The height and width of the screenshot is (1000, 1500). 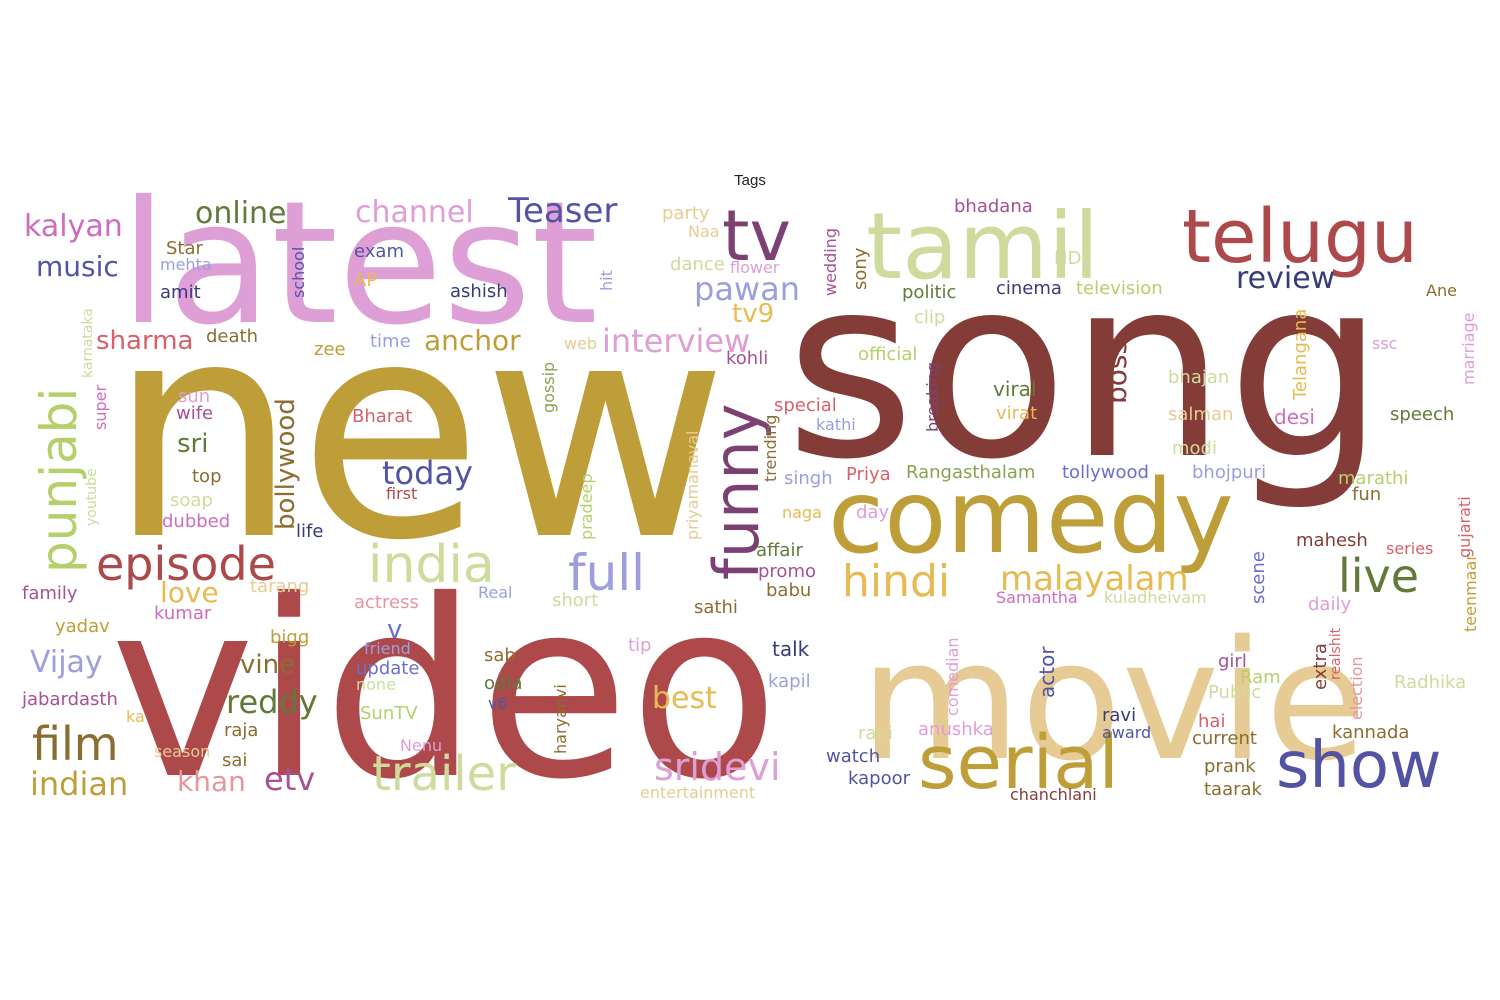 What do you see at coordinates (1094, 579) in the screenshot?
I see `cloud-word-malayalam: malayalam` at bounding box center [1094, 579].